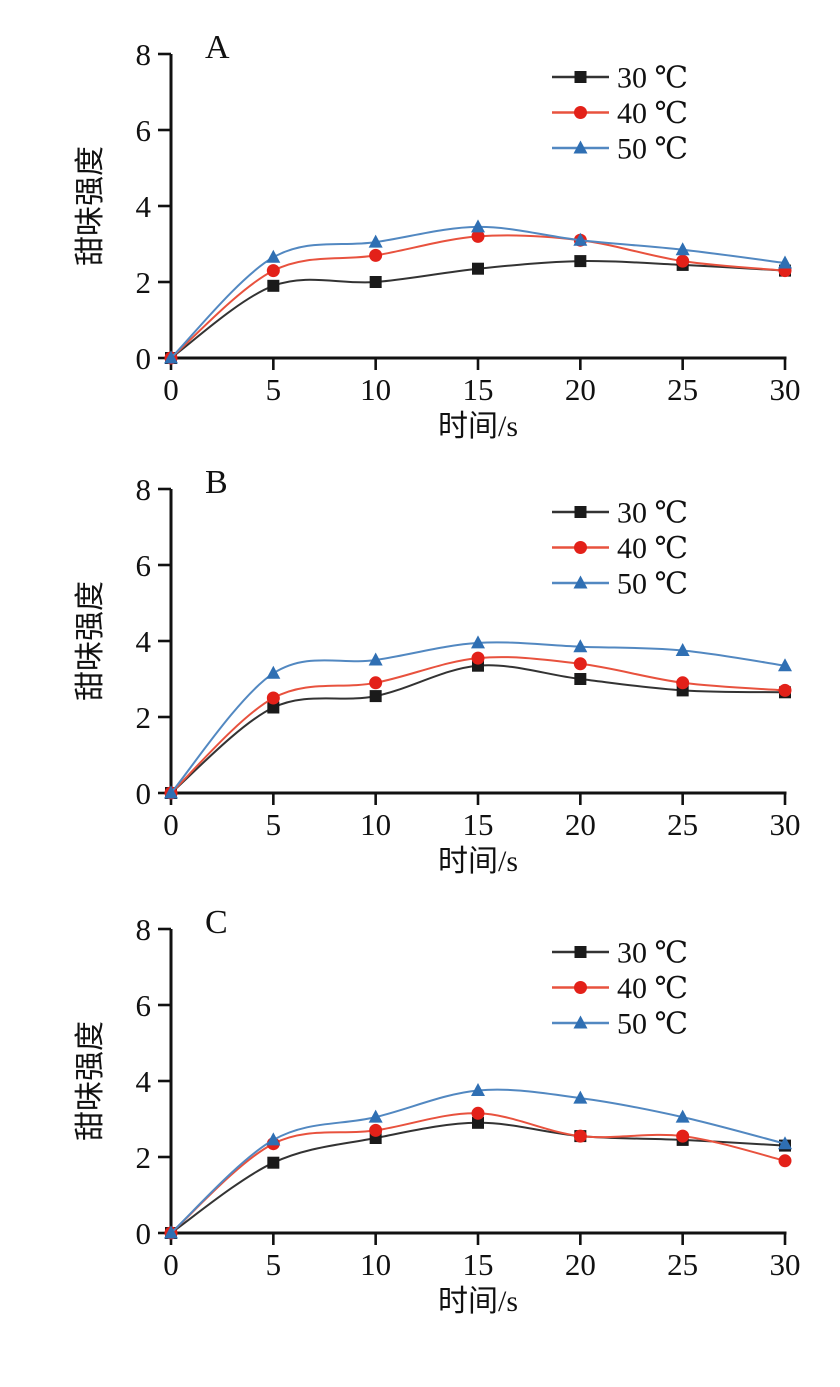 This screenshot has height=1387, width=840. I want to click on panel-label: B, so click(216, 482).